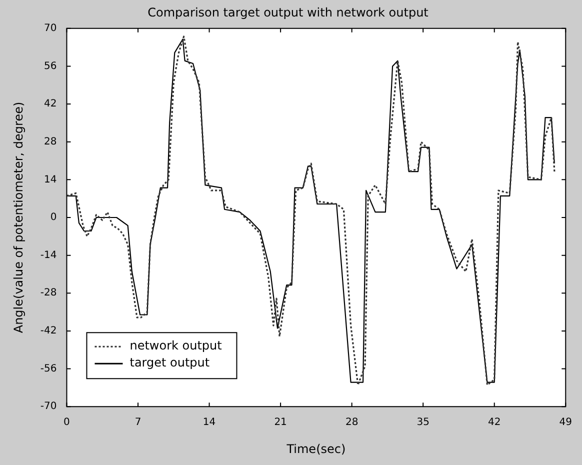  What do you see at coordinates (176, 345) in the screenshot?
I see `legend-label: network output` at bounding box center [176, 345].